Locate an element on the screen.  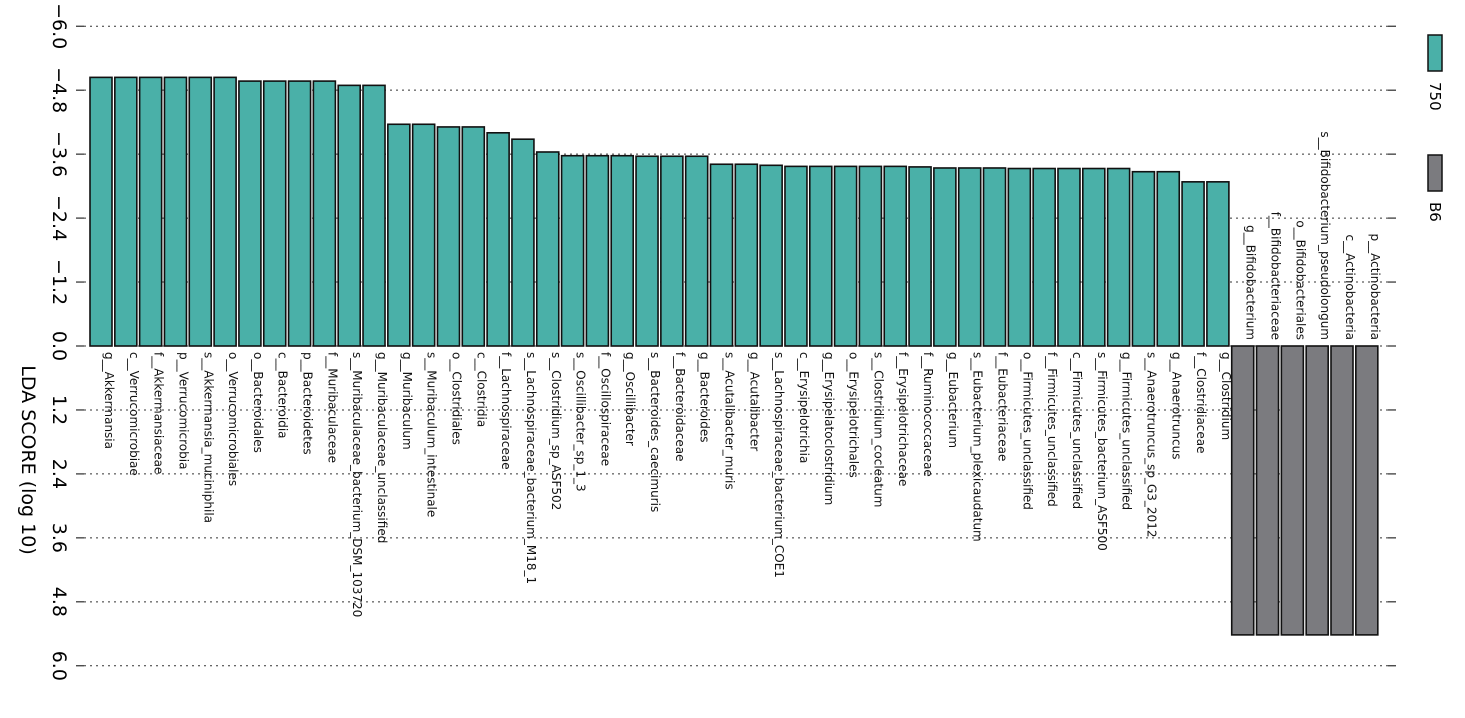
y-tick-label: −2.4 is located at coordinates (59, 218).